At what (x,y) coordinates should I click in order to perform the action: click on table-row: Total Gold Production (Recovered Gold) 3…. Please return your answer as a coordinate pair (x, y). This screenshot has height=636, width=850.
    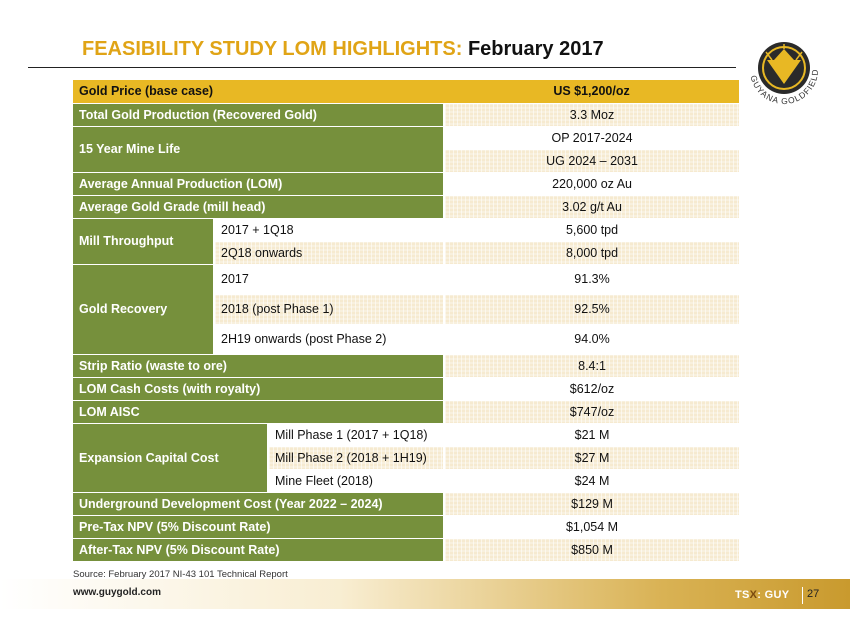
    Looking at the image, I should click on (406, 115).